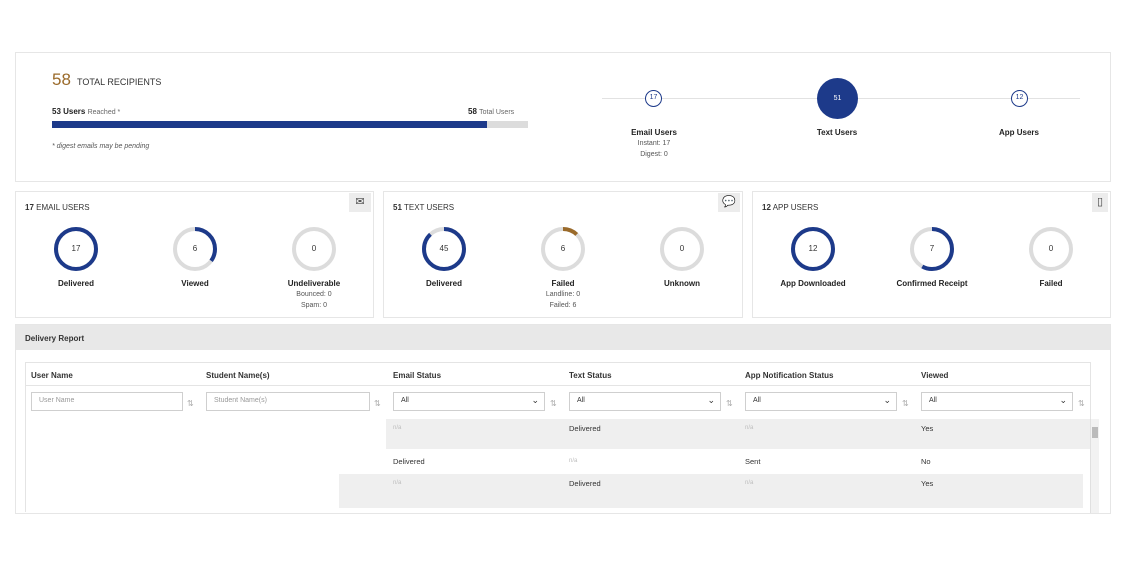 Image resolution: width=1128 pixels, height=564 pixels. What do you see at coordinates (581, 400) in the screenshot?
I see `text-status-value: All` at bounding box center [581, 400].